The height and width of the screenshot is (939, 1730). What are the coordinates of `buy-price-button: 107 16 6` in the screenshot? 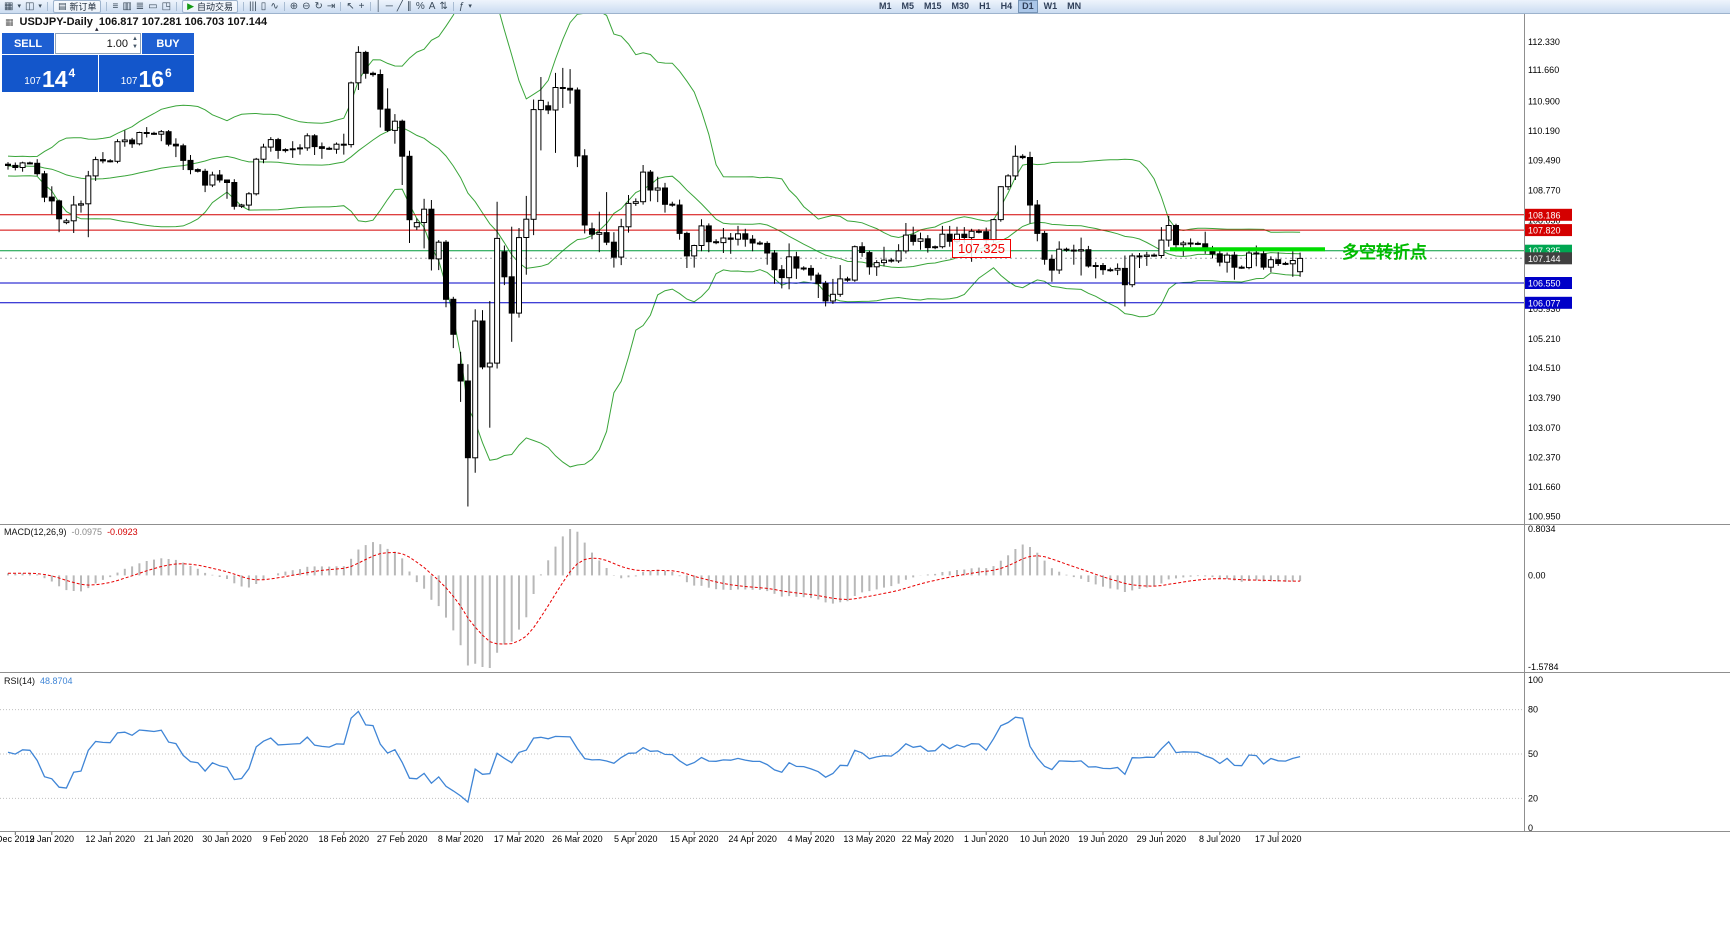 It's located at (146, 73).